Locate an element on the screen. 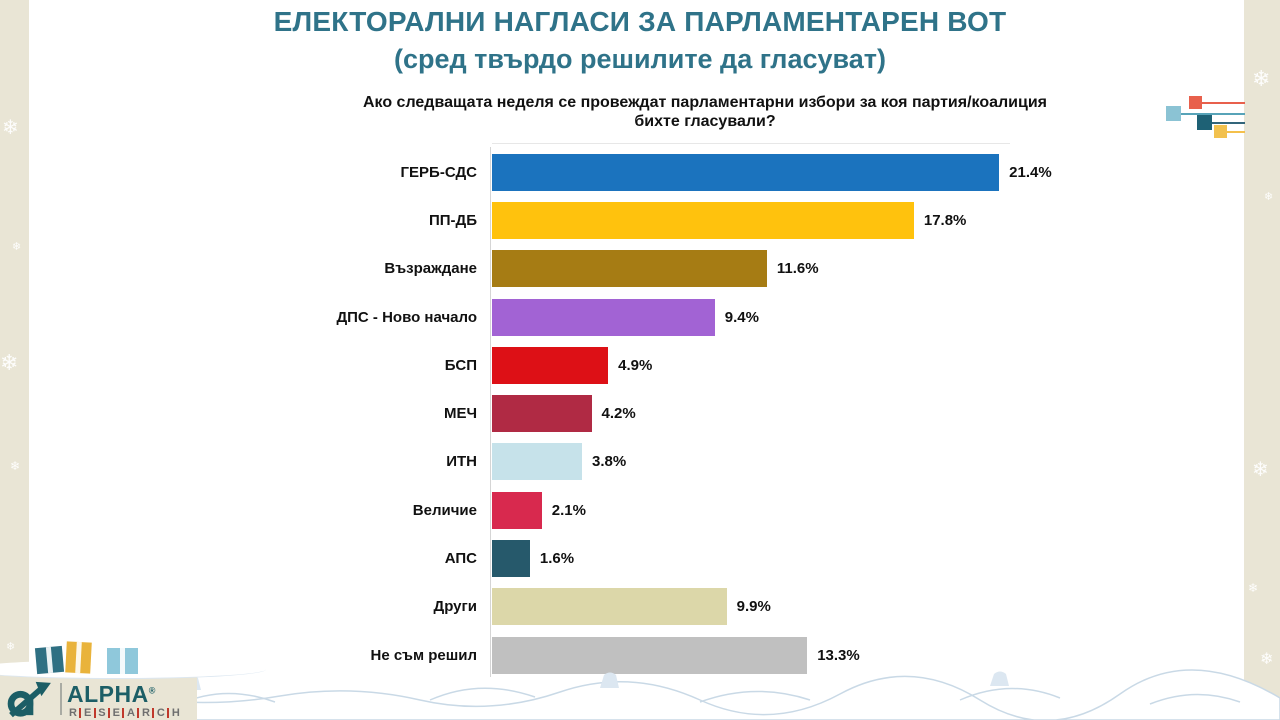 This screenshot has height=720, width=1280. chart-row: Не съм решил 13.3% is located at coordinates (640, 655).